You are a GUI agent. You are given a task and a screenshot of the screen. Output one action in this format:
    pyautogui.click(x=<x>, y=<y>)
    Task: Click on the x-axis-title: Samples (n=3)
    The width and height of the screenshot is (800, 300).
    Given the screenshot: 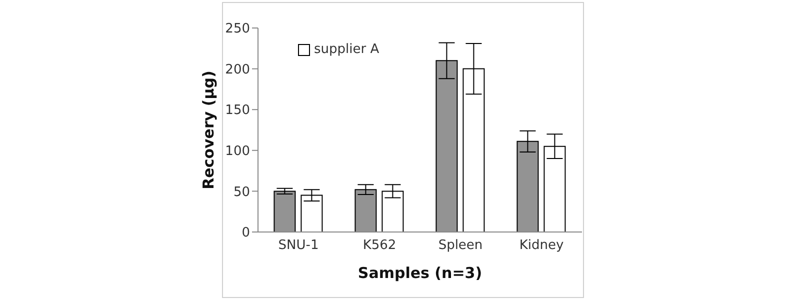 What is the action you would take?
    pyautogui.click(x=420, y=273)
    